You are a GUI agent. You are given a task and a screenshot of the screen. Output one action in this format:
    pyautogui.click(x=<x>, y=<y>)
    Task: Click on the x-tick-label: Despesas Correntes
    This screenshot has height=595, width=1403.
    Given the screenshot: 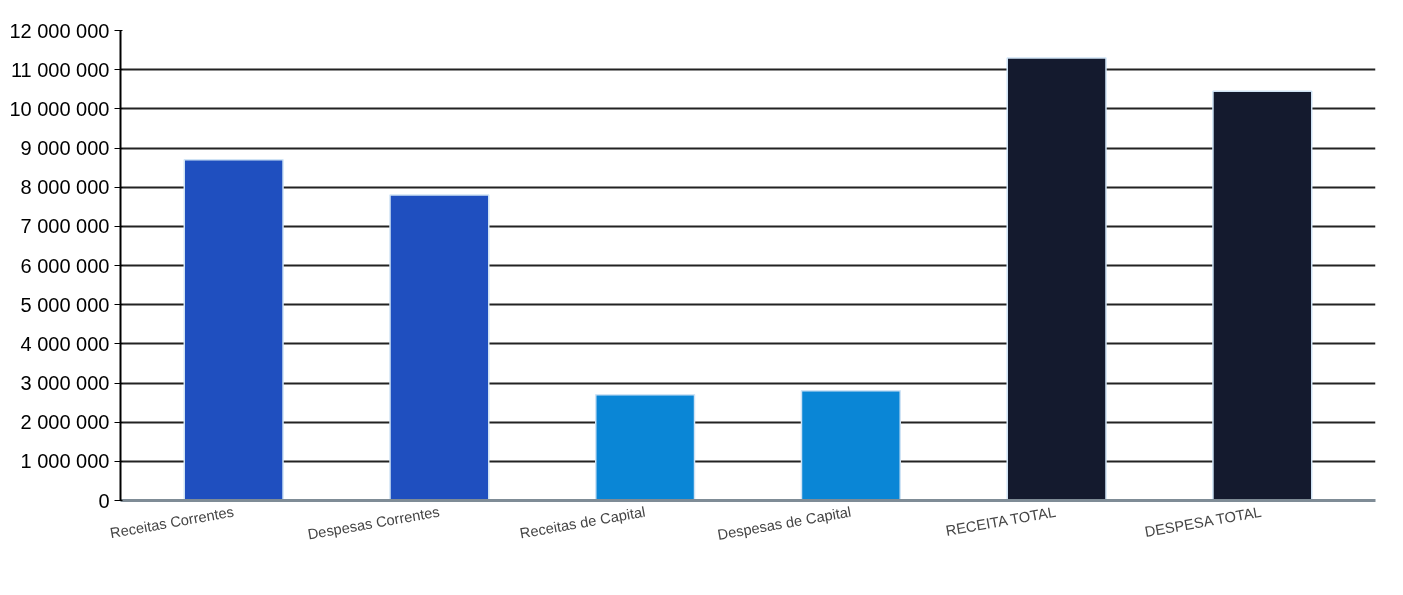 What is the action you would take?
    pyautogui.click(x=373, y=523)
    